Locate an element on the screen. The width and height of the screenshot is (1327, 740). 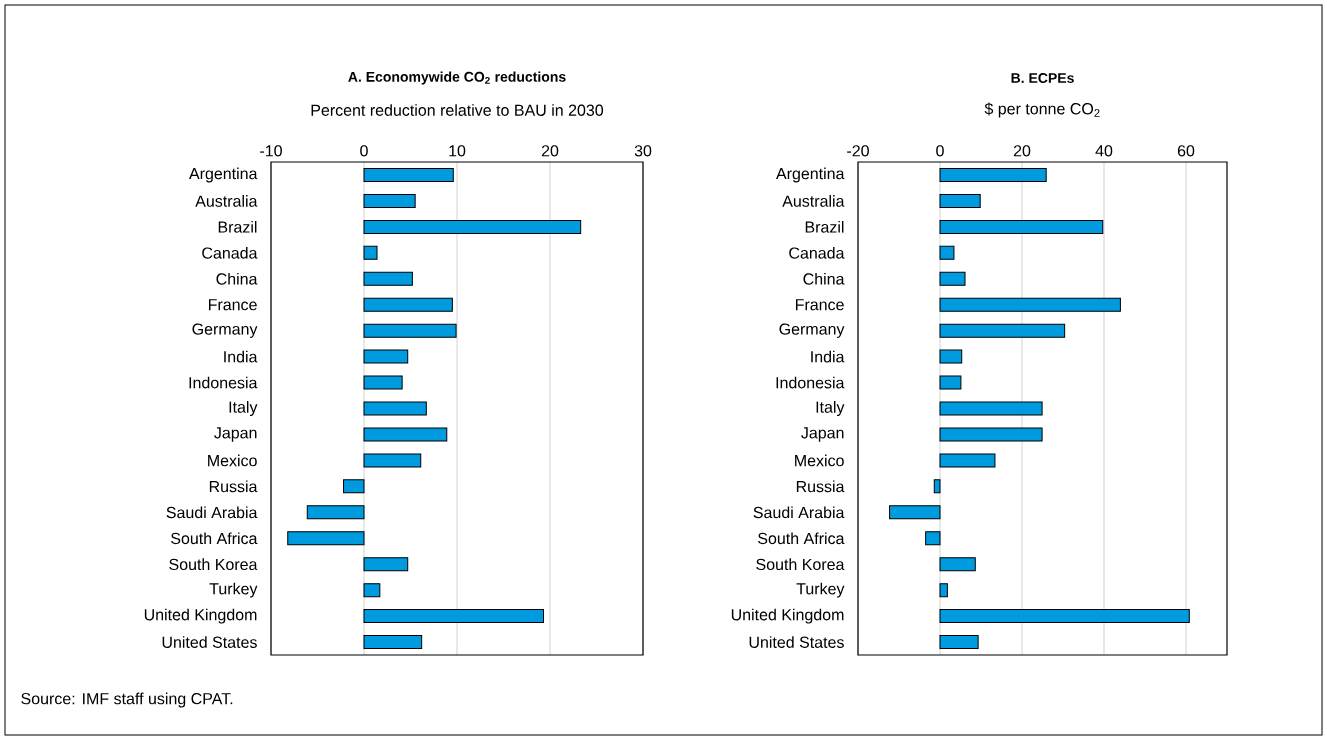
source-note: Source: IMF staff using CPAT. is located at coordinates (127, 700).